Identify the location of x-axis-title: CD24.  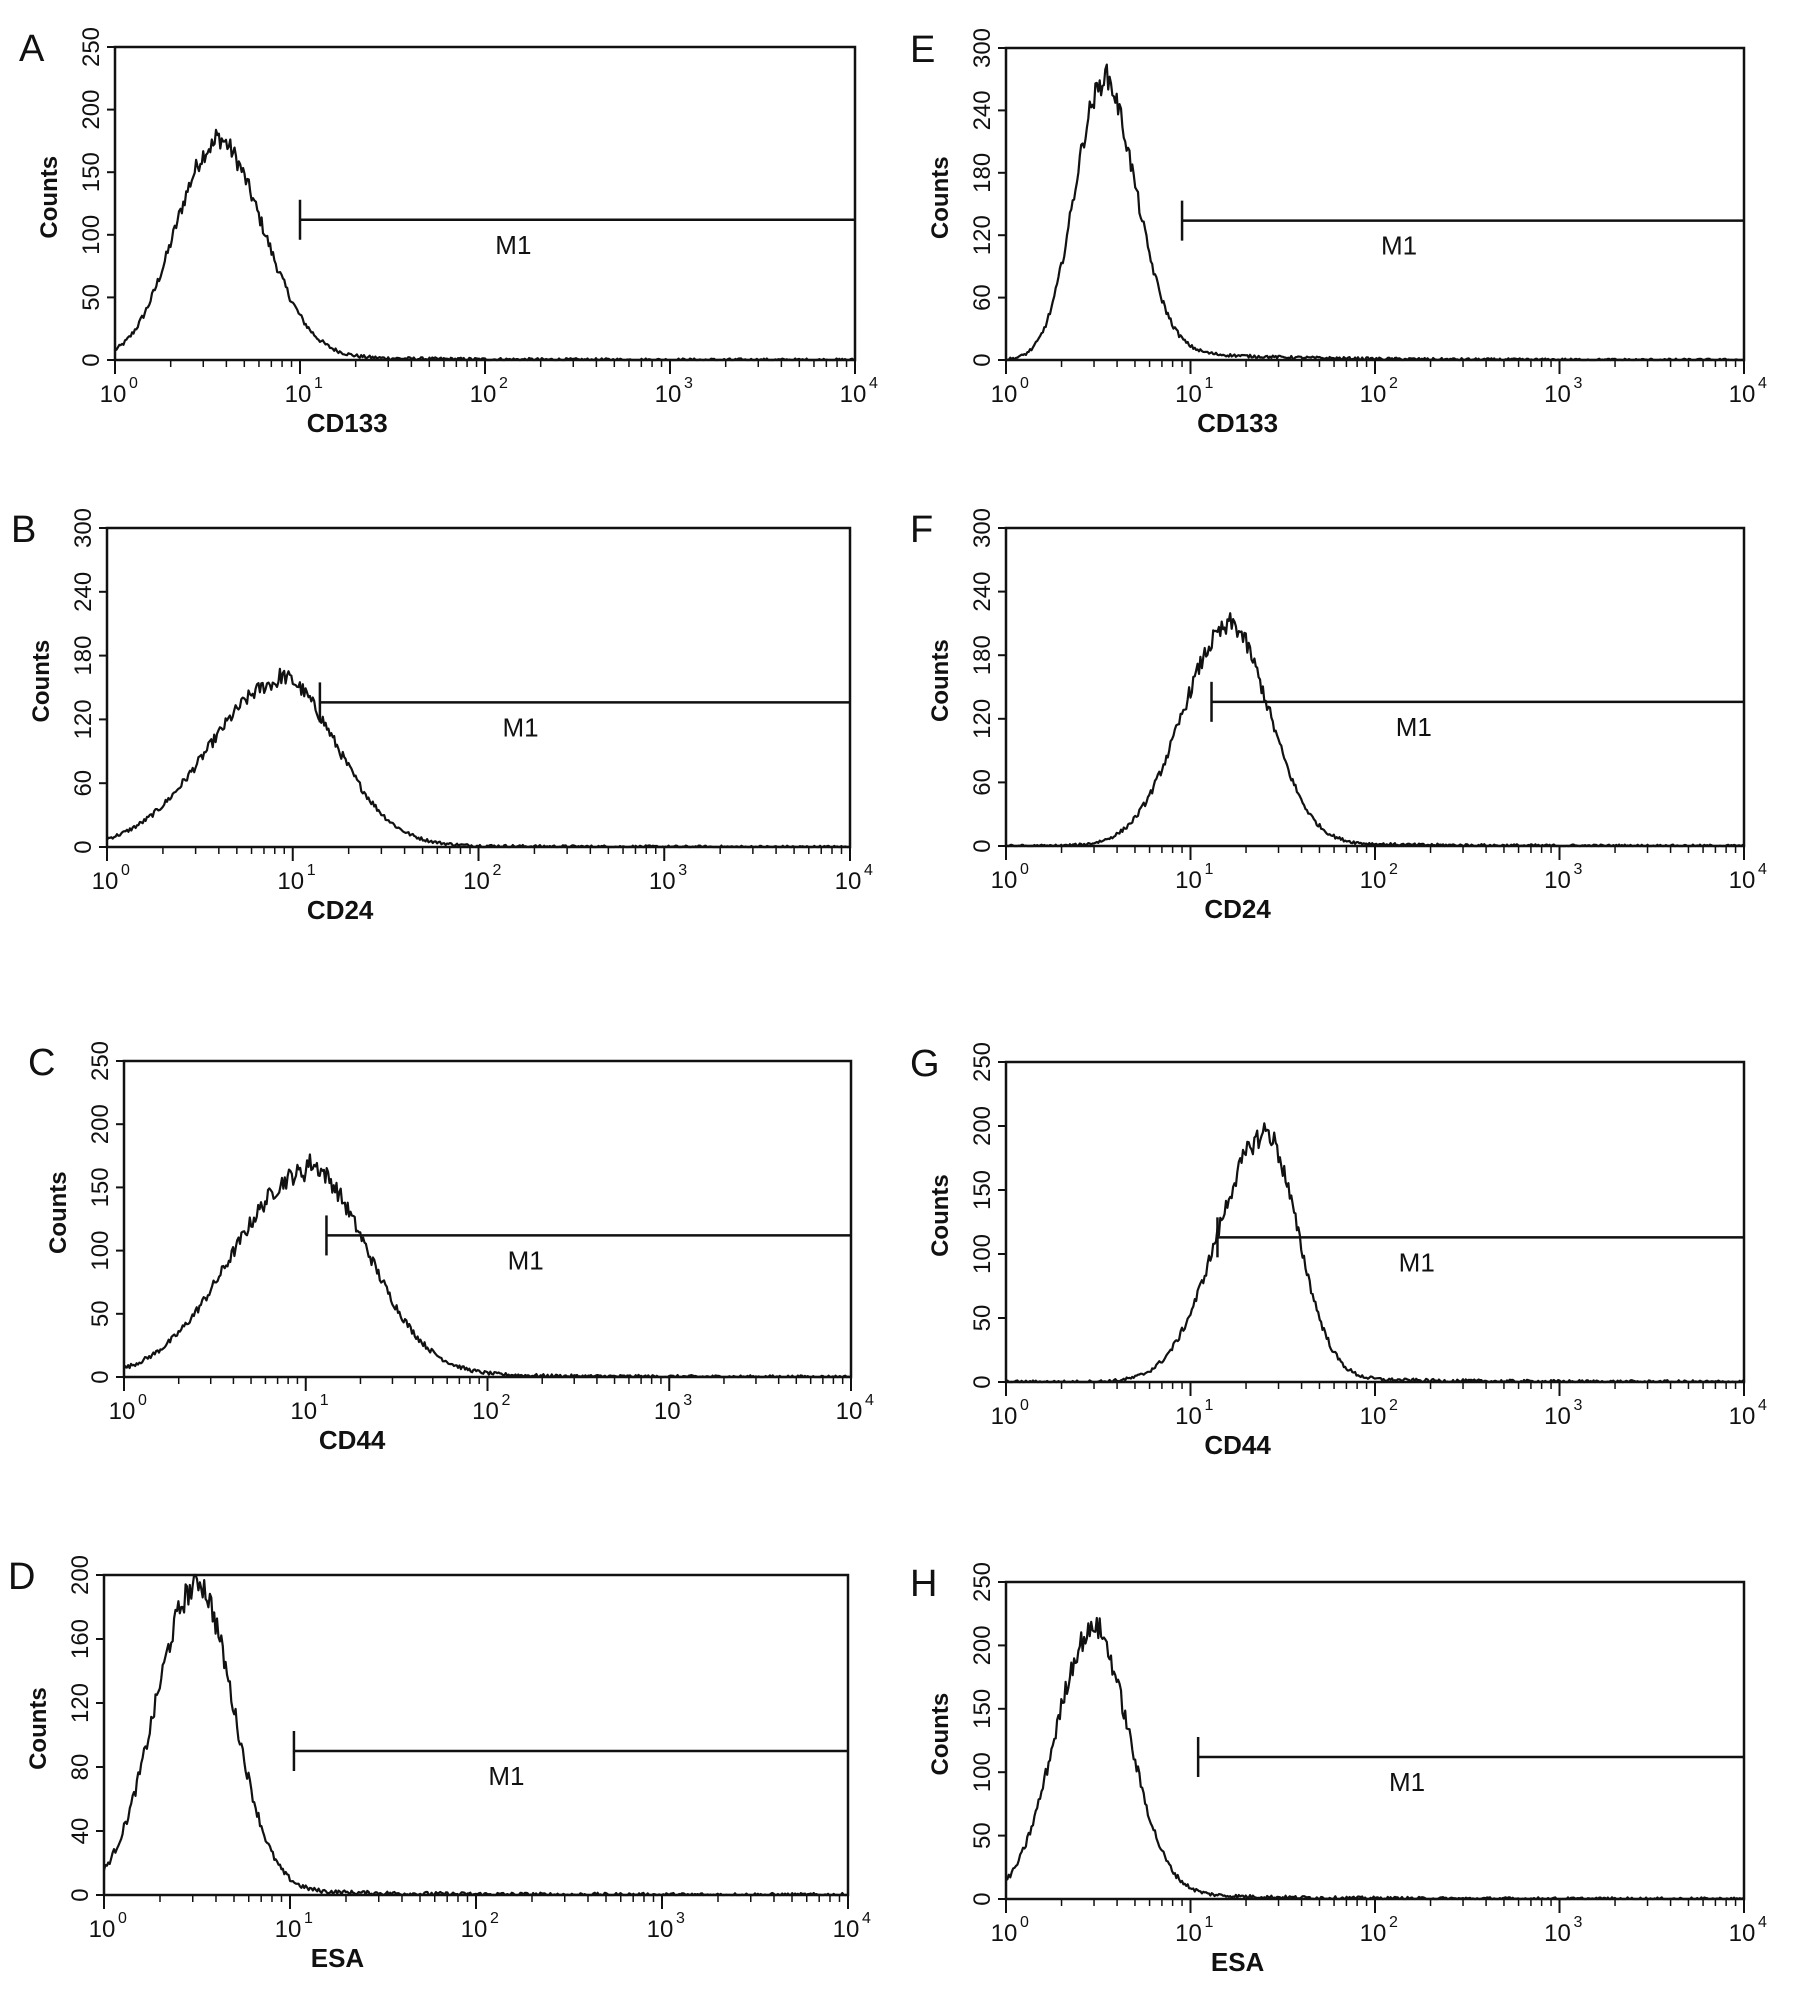
(1237, 909).